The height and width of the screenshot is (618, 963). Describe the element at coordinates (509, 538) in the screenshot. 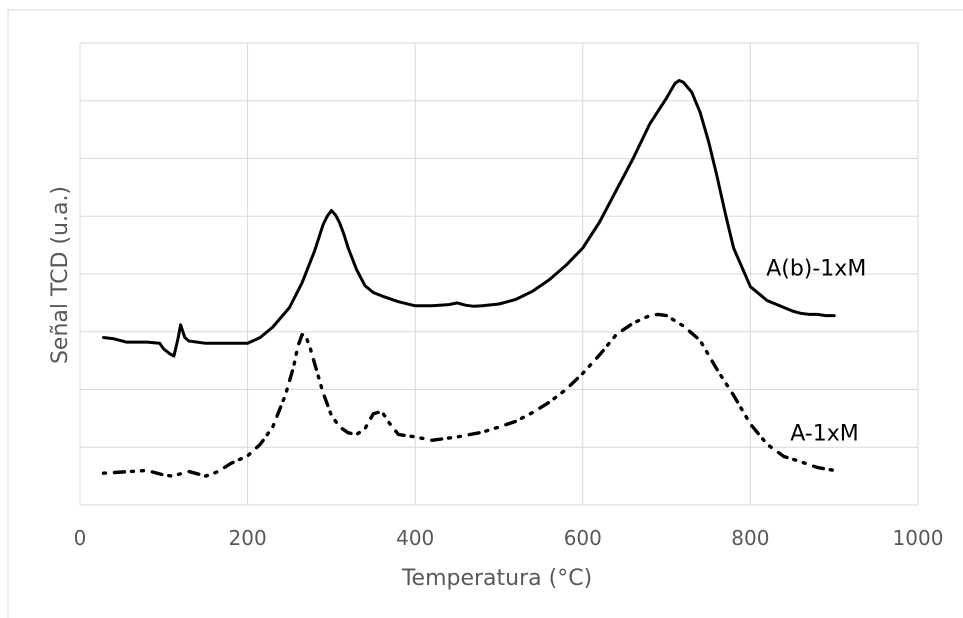

I see `x-tick-labels: 0 200 400 600 800 1000` at that location.